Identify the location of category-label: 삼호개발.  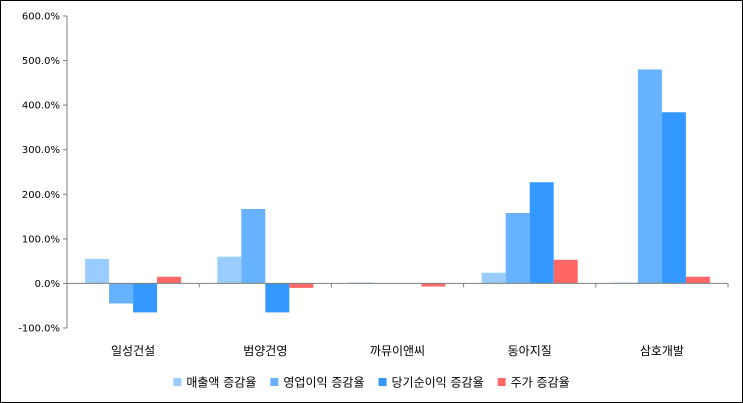
(662, 351).